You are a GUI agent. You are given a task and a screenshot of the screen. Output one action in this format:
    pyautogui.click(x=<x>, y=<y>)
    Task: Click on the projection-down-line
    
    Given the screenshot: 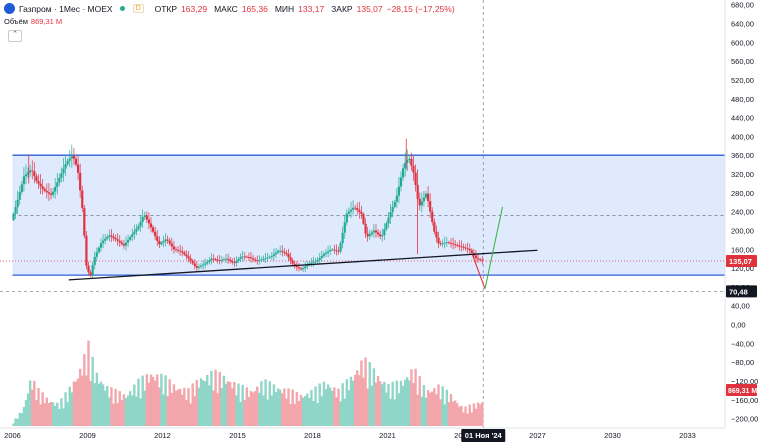 What is the action you would take?
    pyautogui.click(x=478, y=271)
    